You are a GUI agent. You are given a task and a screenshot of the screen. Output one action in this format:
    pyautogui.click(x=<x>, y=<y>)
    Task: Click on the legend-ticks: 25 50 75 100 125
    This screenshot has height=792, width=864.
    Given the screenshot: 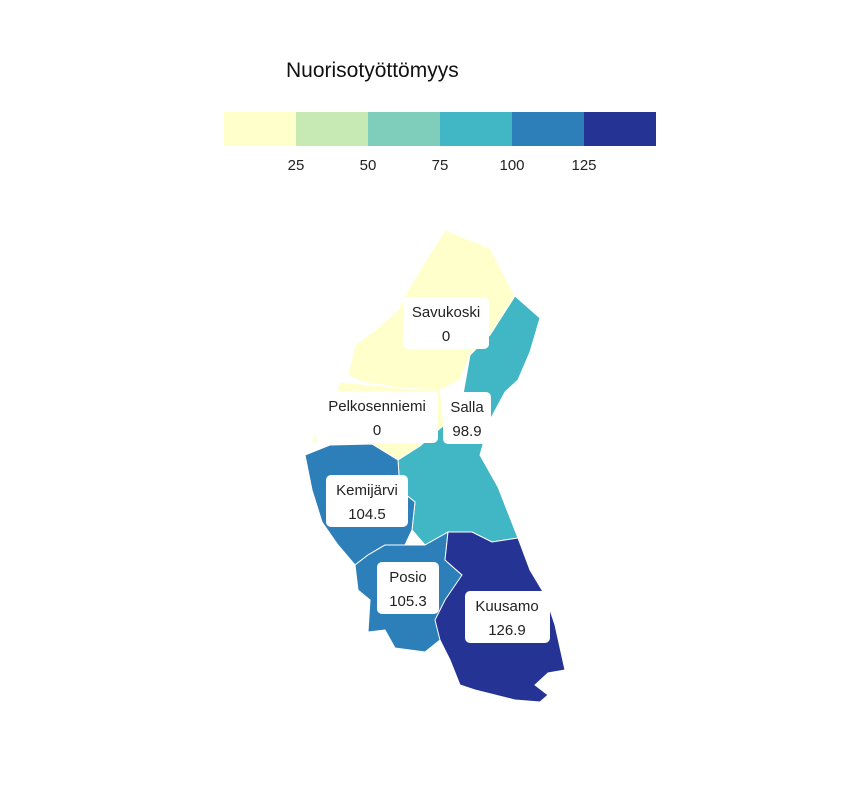 What is the action you would take?
    pyautogui.click(x=442, y=165)
    